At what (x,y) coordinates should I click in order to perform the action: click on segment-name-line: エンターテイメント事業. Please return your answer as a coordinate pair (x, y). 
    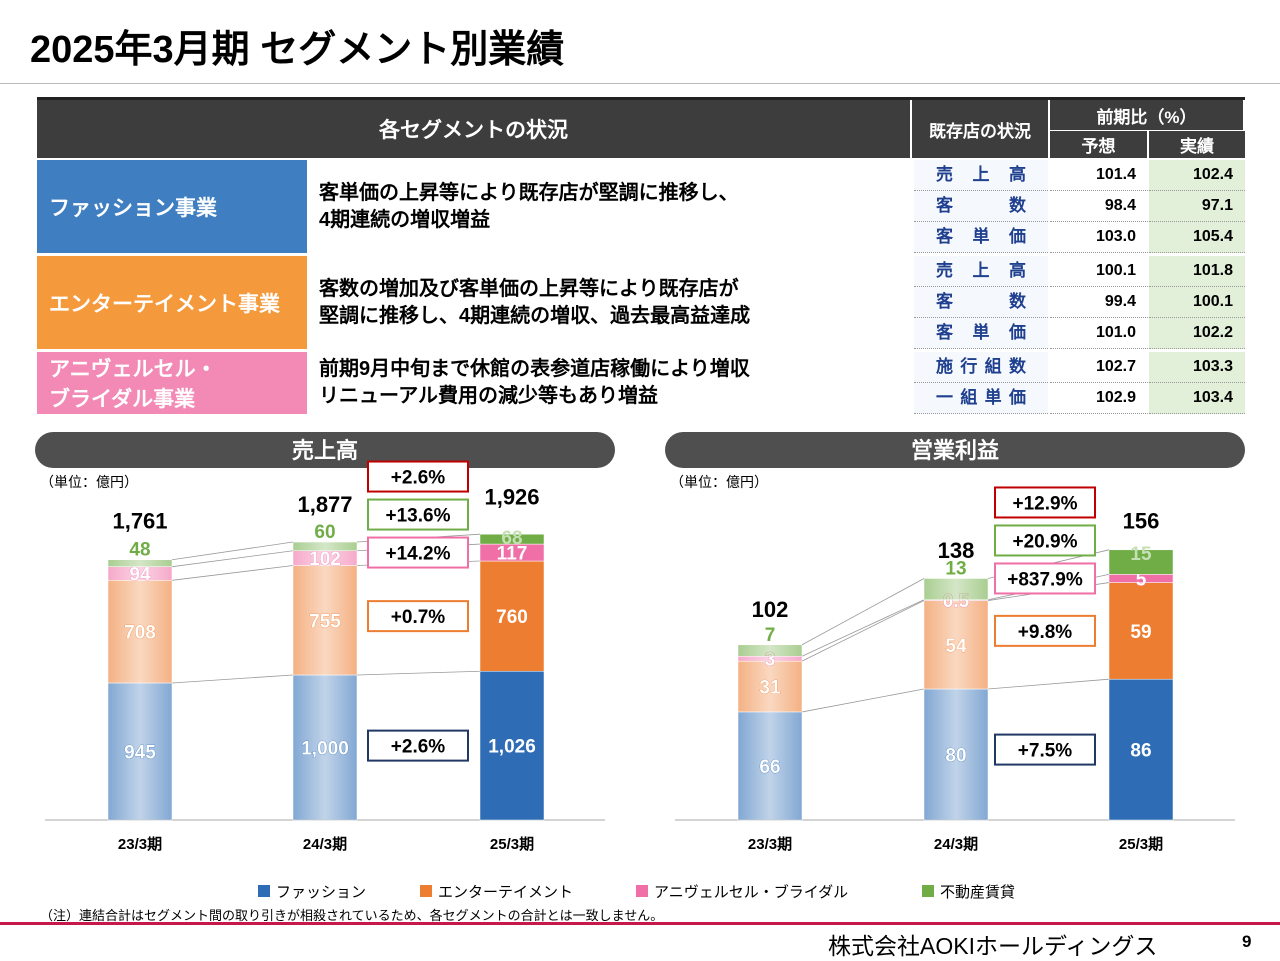
    Looking at the image, I should click on (164, 304).